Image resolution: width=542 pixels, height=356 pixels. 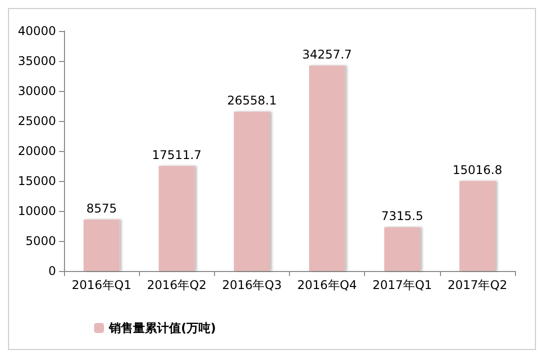 I want to click on y-tick-label: 25000, so click(x=37, y=121).